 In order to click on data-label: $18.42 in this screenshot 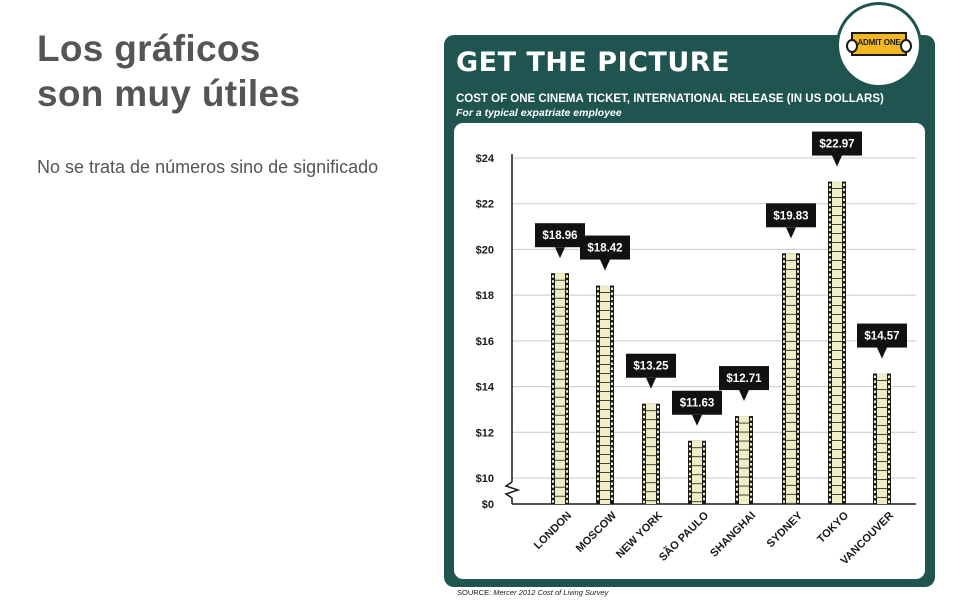, I will do `click(604, 249)`.